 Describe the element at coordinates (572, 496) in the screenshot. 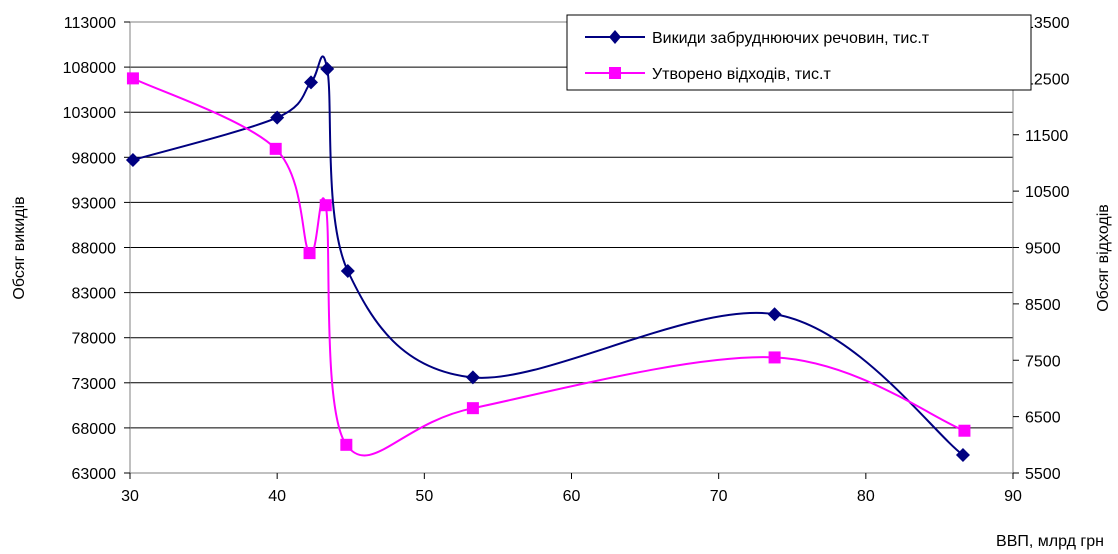

I see `x-tick-label: 60` at that location.